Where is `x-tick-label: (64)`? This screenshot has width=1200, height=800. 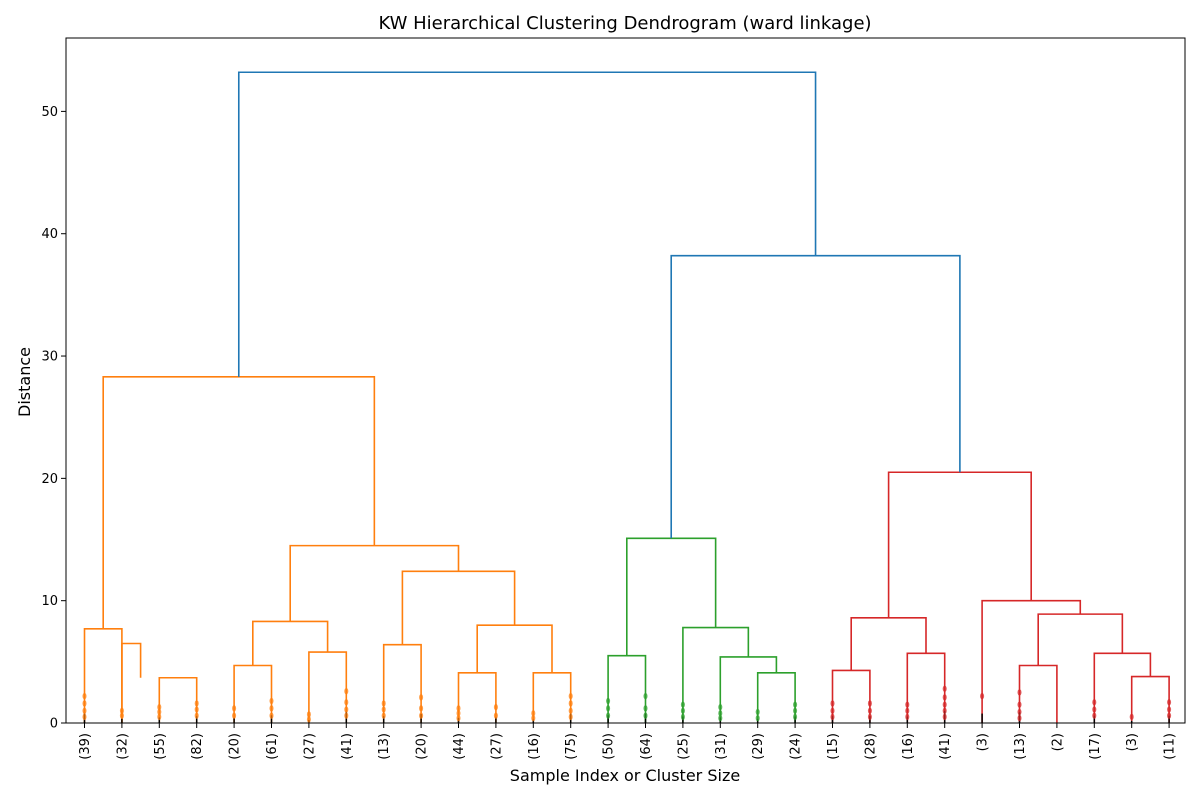
x-tick-label: (64) is located at coordinates (646, 746).